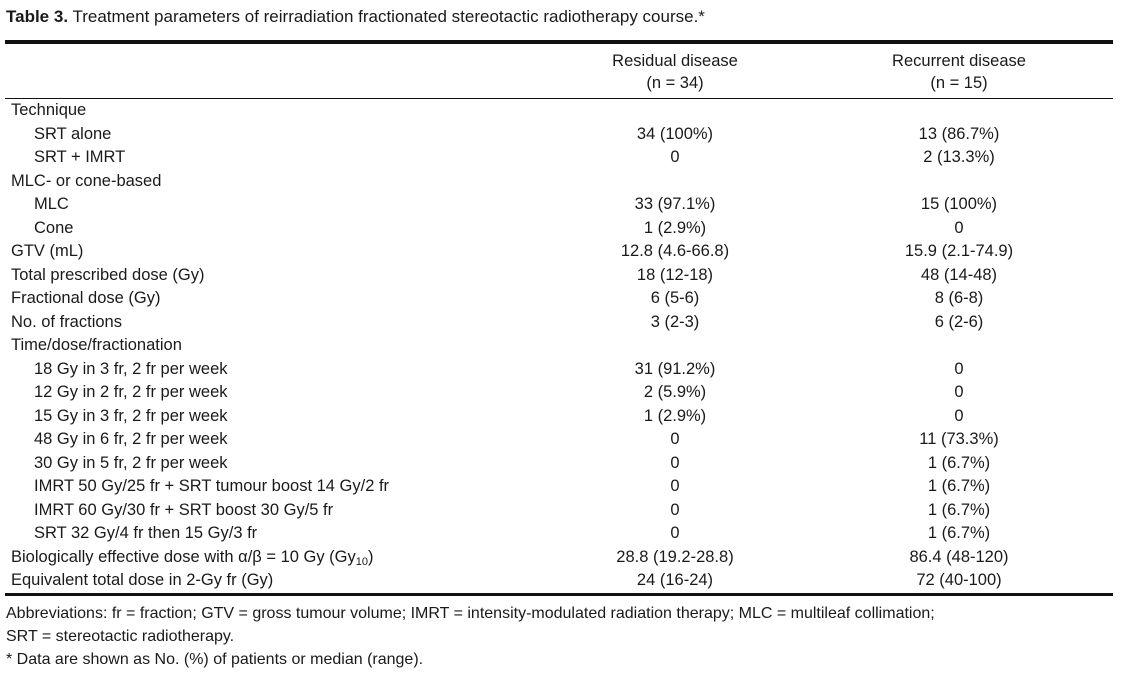 This screenshot has height=683, width=1121. I want to click on table-row: SRT + IMRT 0 2 (13.3%), so click(559, 158).